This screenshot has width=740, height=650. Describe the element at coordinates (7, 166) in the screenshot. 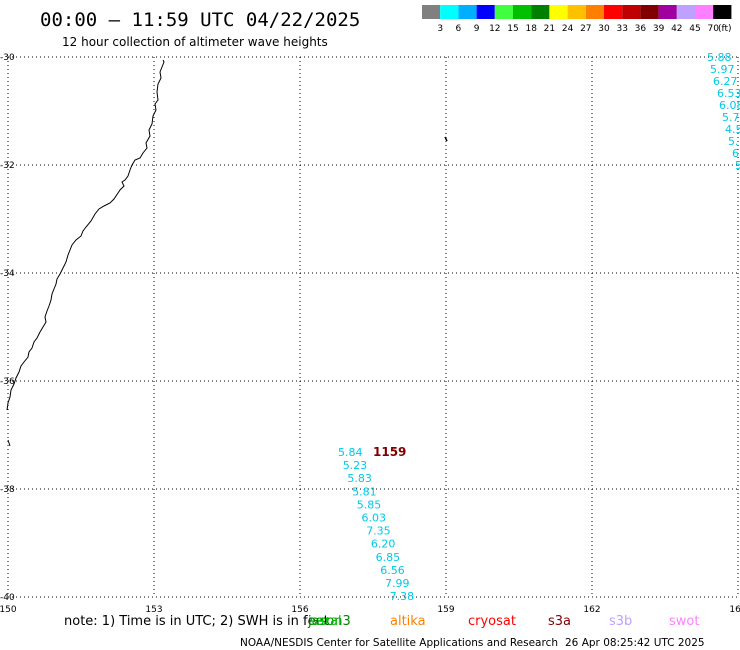

I see `latitude-label: -32` at that location.